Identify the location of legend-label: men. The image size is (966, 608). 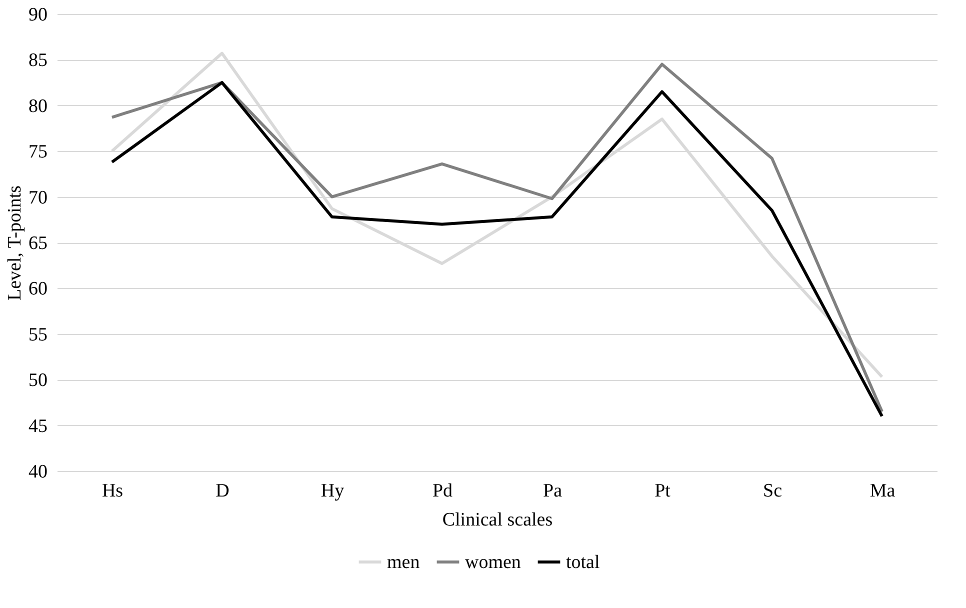
(403, 562).